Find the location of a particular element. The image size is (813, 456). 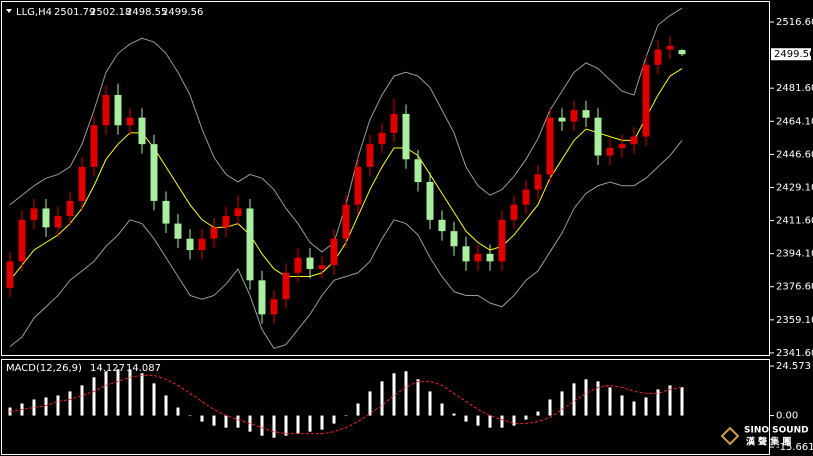

price-marker is located at coordinates (791, 54).